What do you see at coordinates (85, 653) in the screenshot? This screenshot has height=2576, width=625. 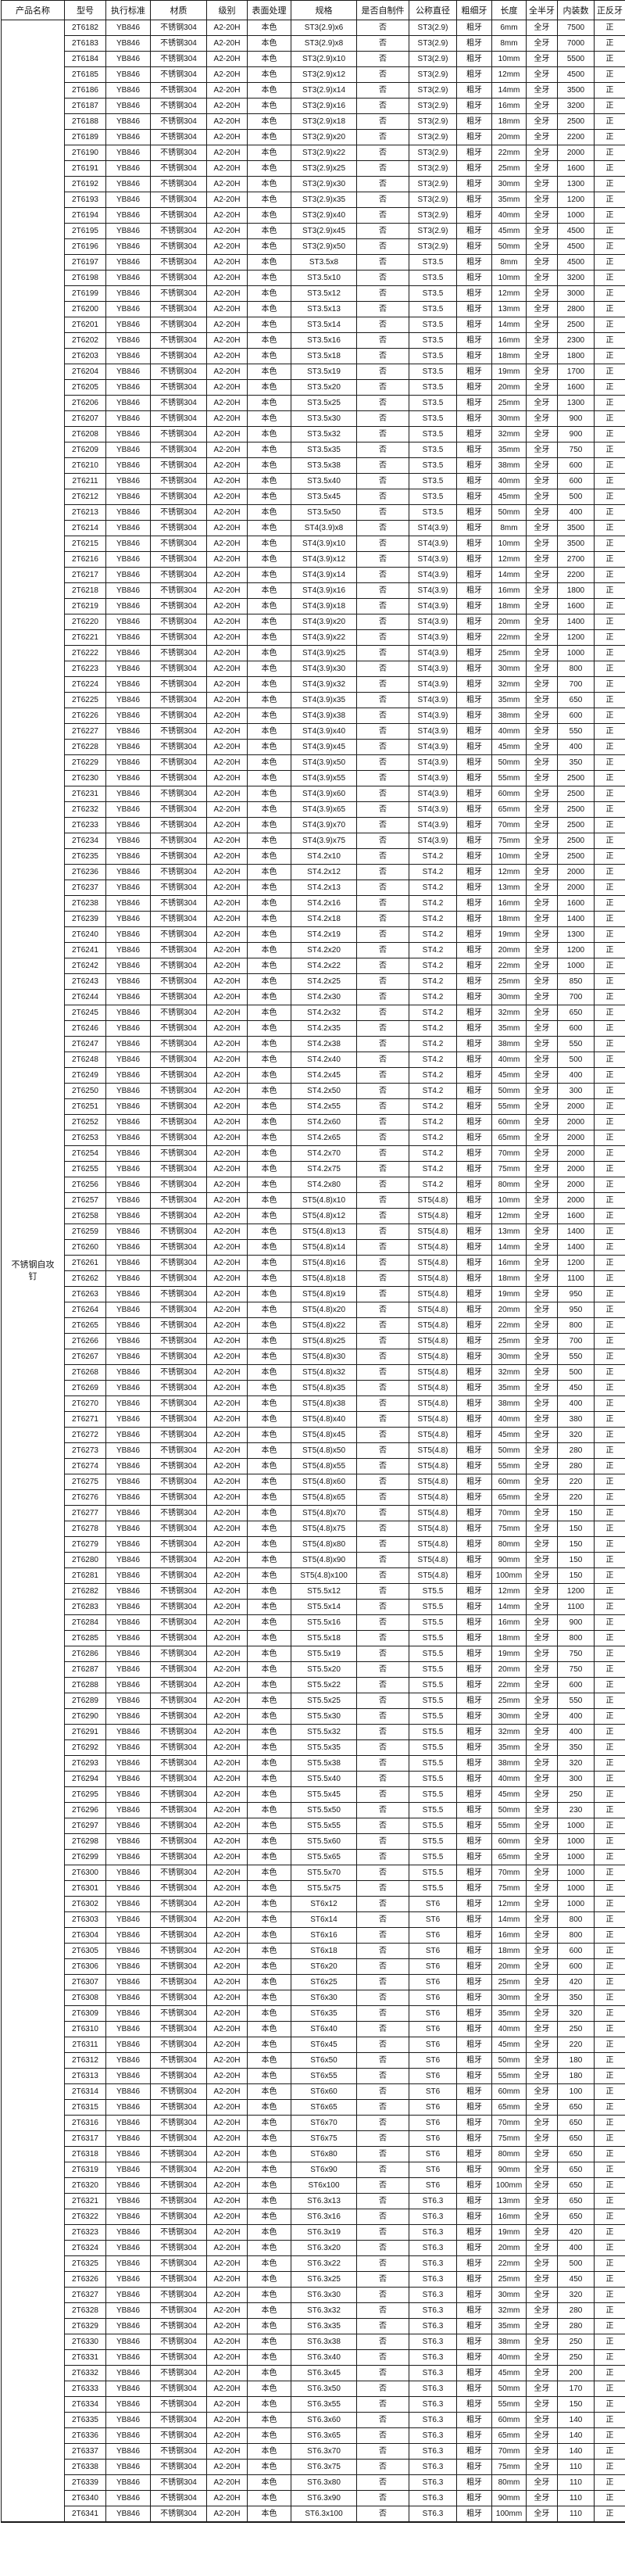 I see `cell-model: 2T6222` at bounding box center [85, 653].